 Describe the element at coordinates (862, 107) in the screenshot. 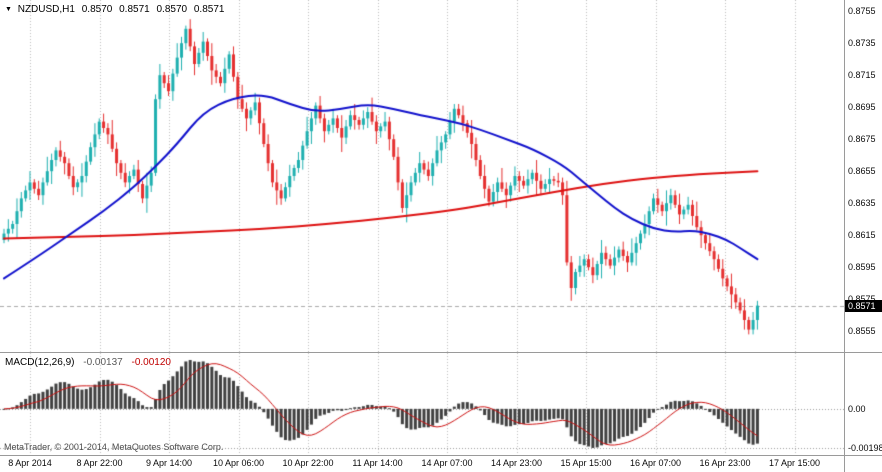

I see `price-axis-label: 0.8695` at that location.